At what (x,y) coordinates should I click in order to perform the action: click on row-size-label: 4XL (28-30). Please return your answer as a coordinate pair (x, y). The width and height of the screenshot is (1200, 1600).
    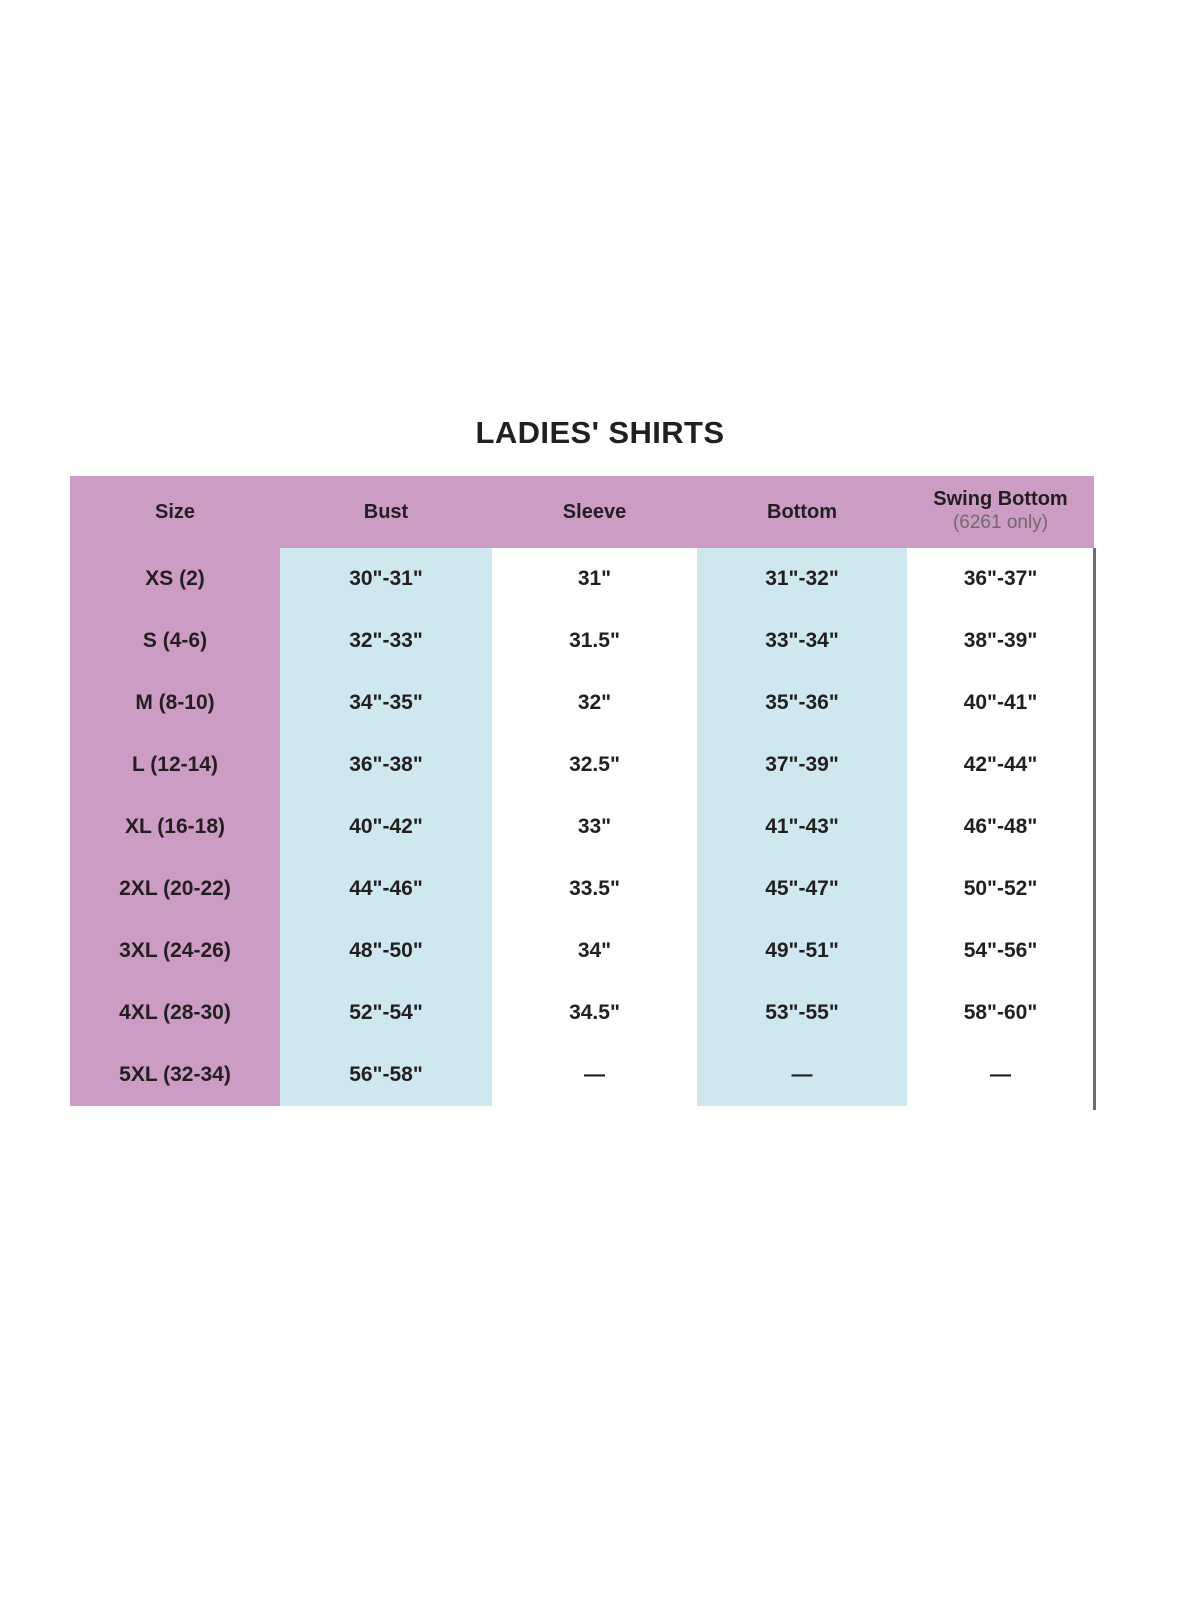
    Looking at the image, I should click on (175, 1013).